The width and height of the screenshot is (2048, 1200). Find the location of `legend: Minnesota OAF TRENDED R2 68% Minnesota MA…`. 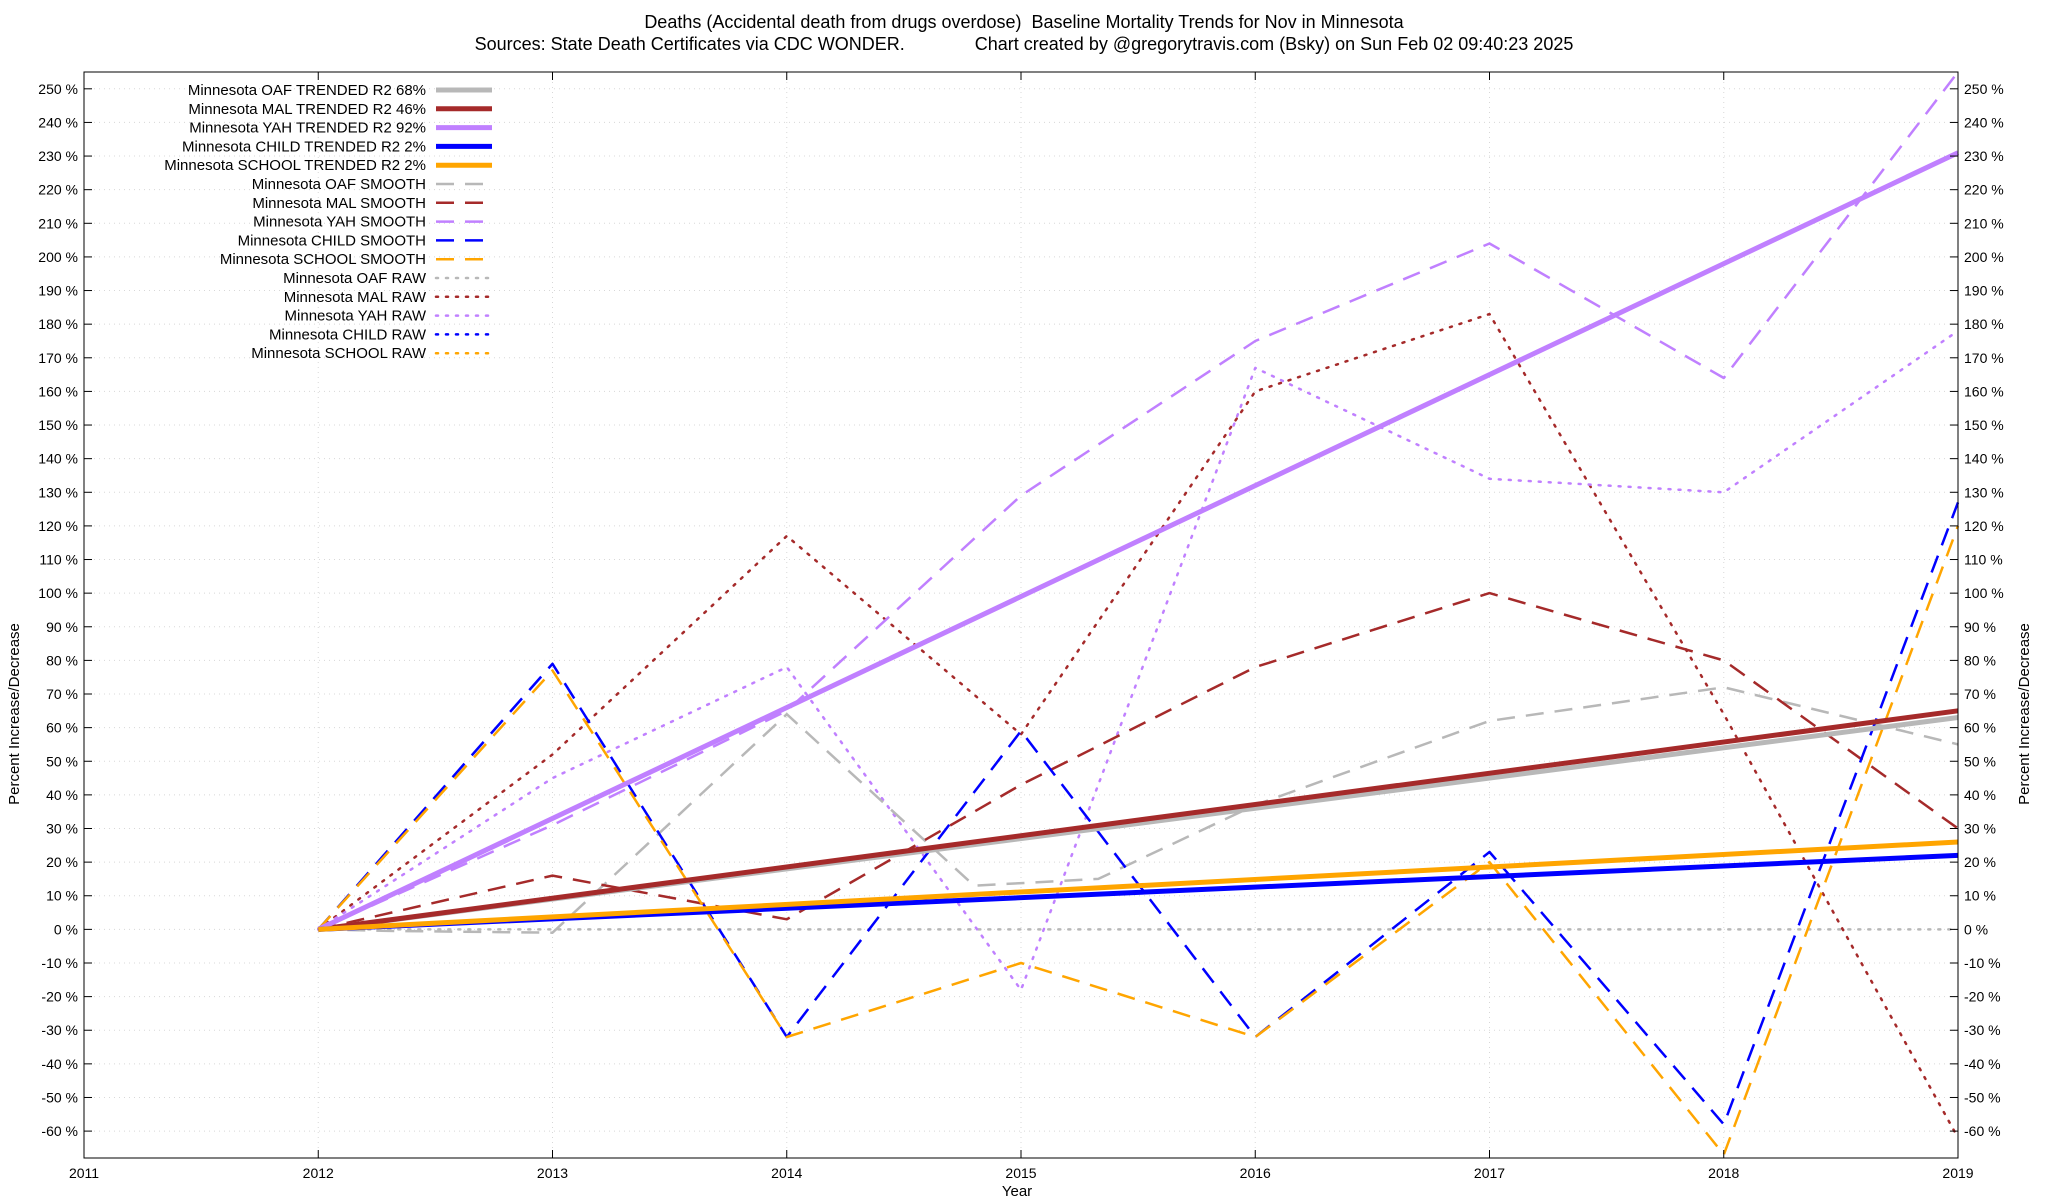

legend: Minnesota OAF TRENDED R2 68% Minnesota MA… is located at coordinates (329, 222).